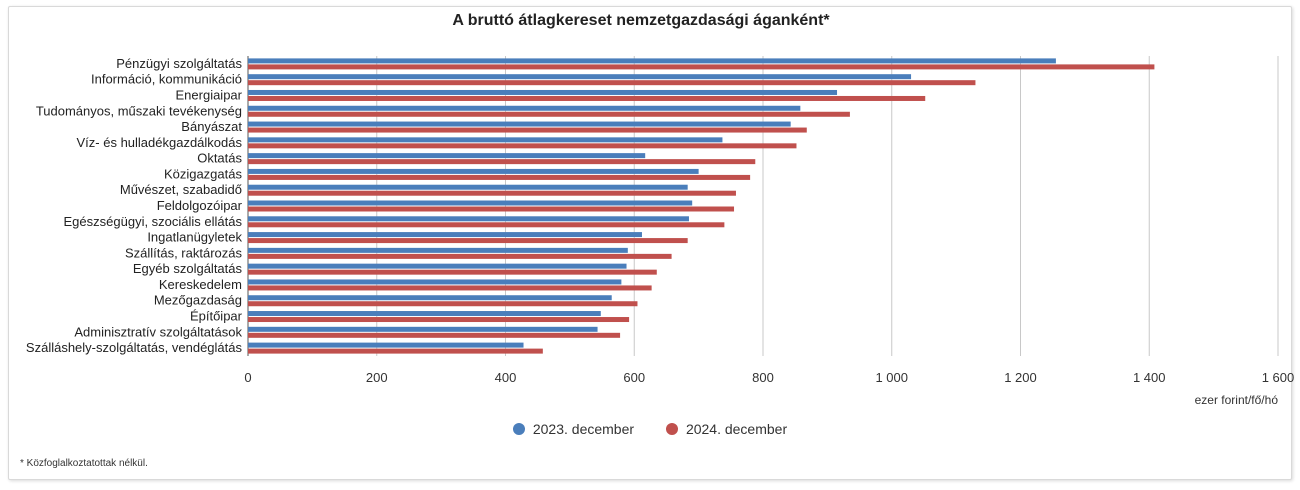 The image size is (1300, 490). What do you see at coordinates (583, 429) in the screenshot?
I see `legend-label-2023: 2023. december` at bounding box center [583, 429].